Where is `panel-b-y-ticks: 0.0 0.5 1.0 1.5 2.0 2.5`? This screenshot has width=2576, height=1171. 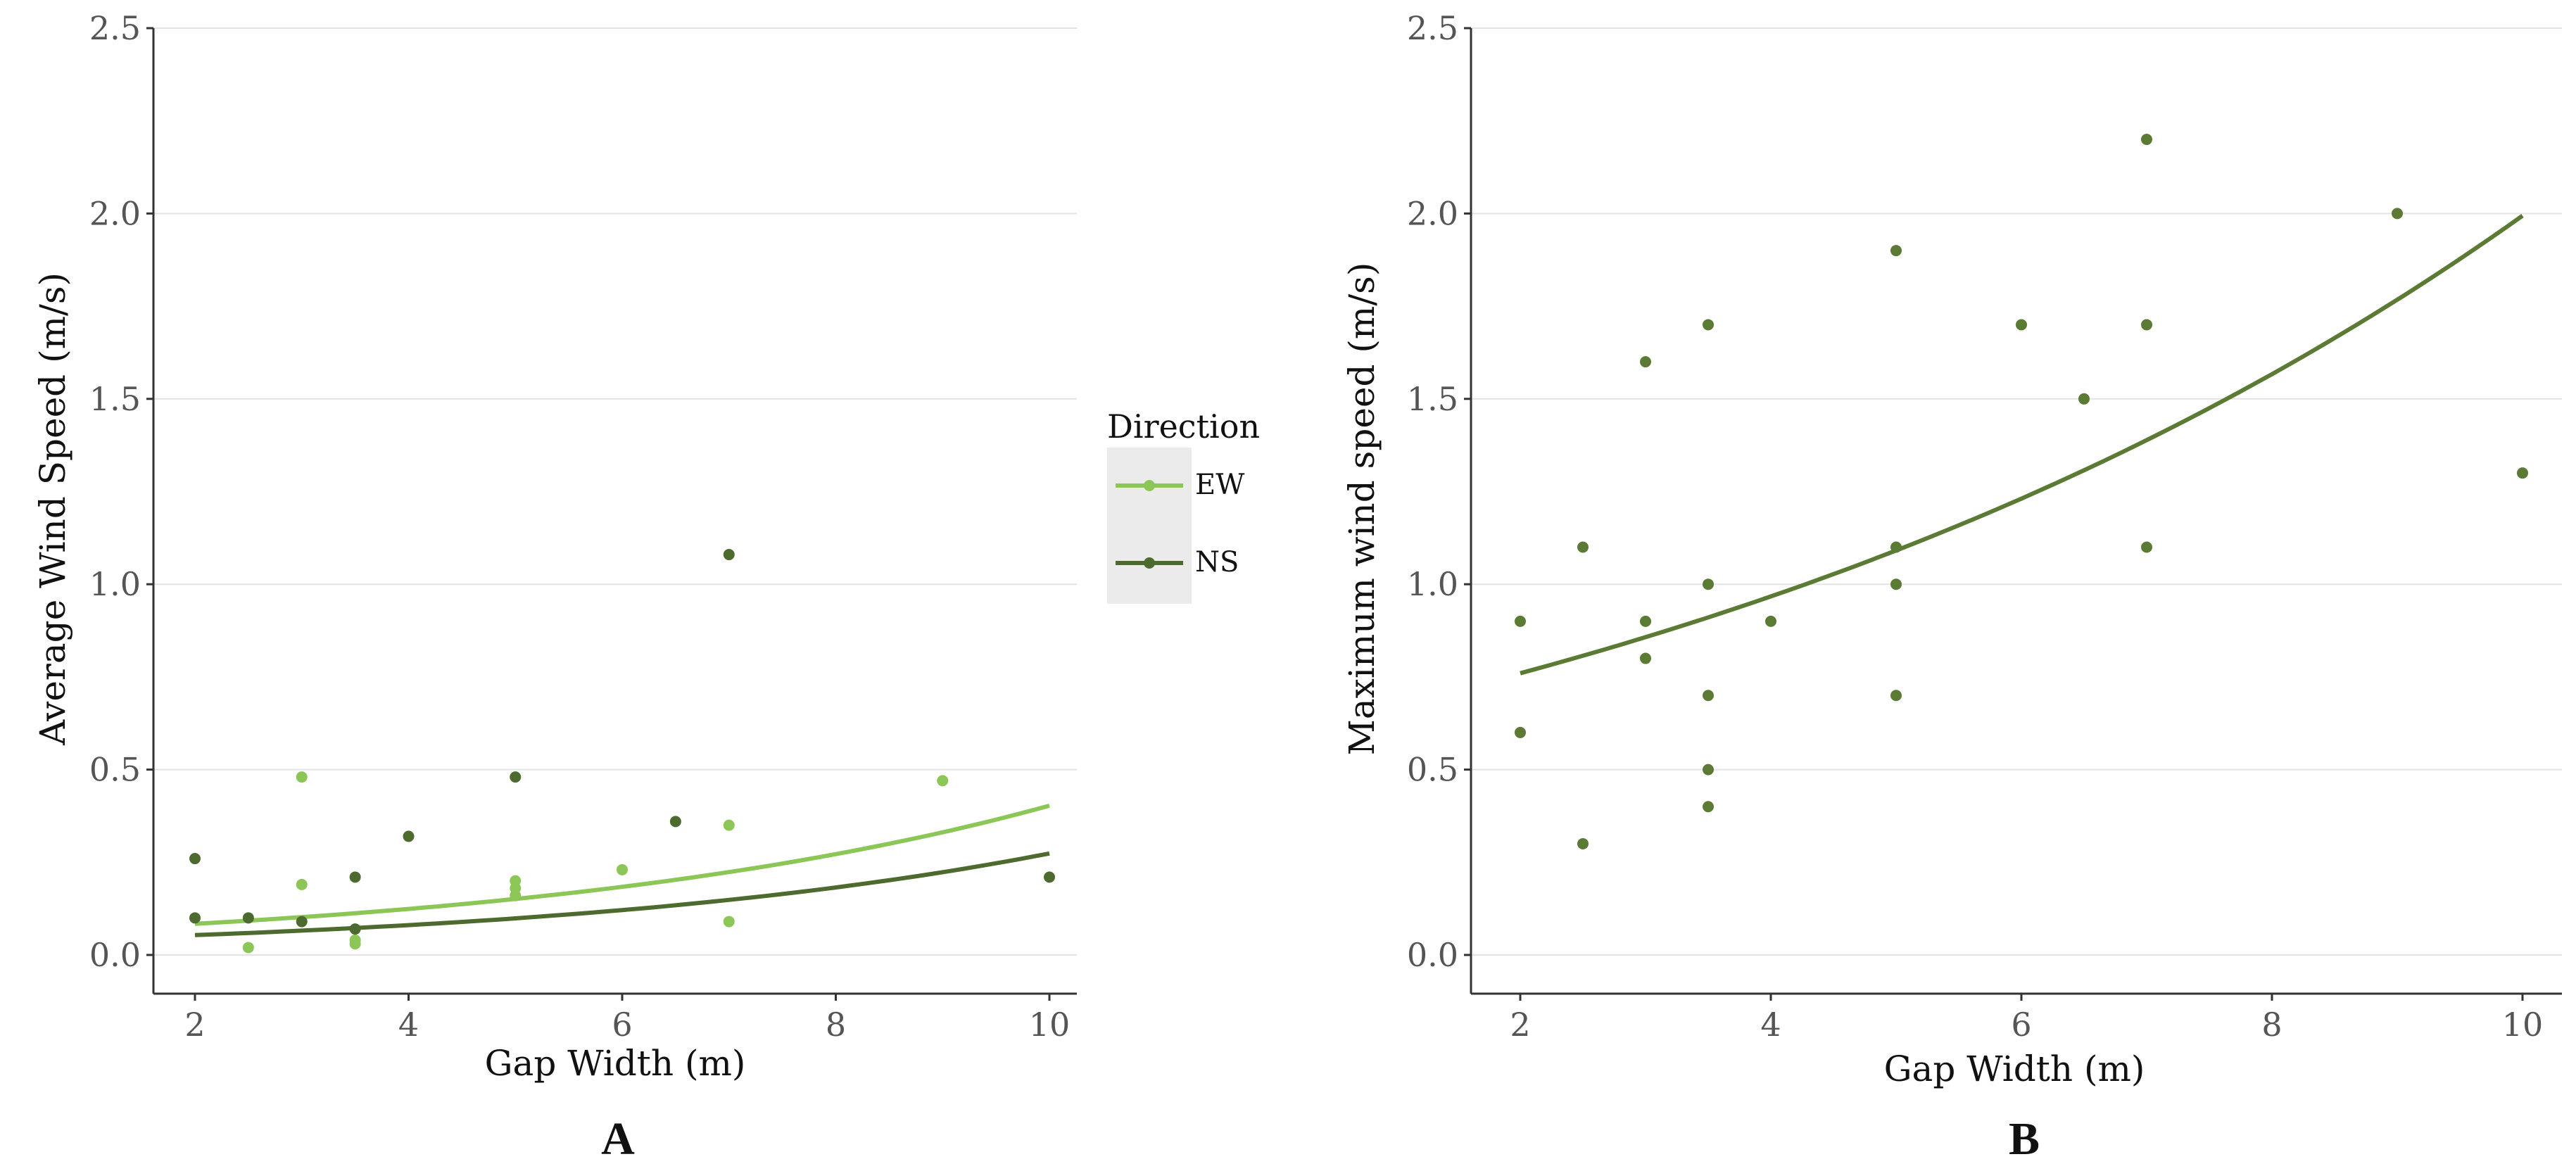
panel-b-y-ticks: 0.0 0.5 1.0 1.5 2.0 2.5 is located at coordinates (1439, 491).